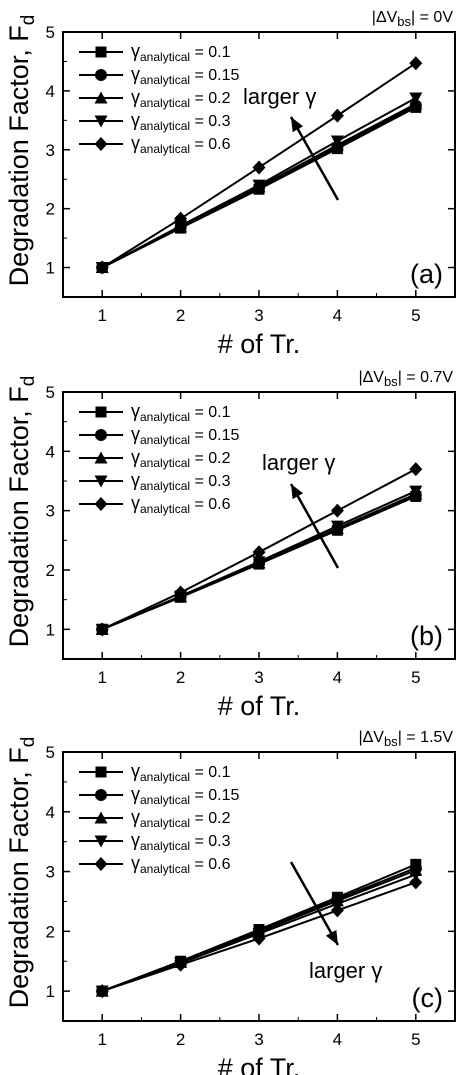 The height and width of the screenshot is (1075, 474). Describe the element at coordinates (405, 739) in the screenshot. I see `condition-label: |ΔVbs| = 1.5V` at that location.